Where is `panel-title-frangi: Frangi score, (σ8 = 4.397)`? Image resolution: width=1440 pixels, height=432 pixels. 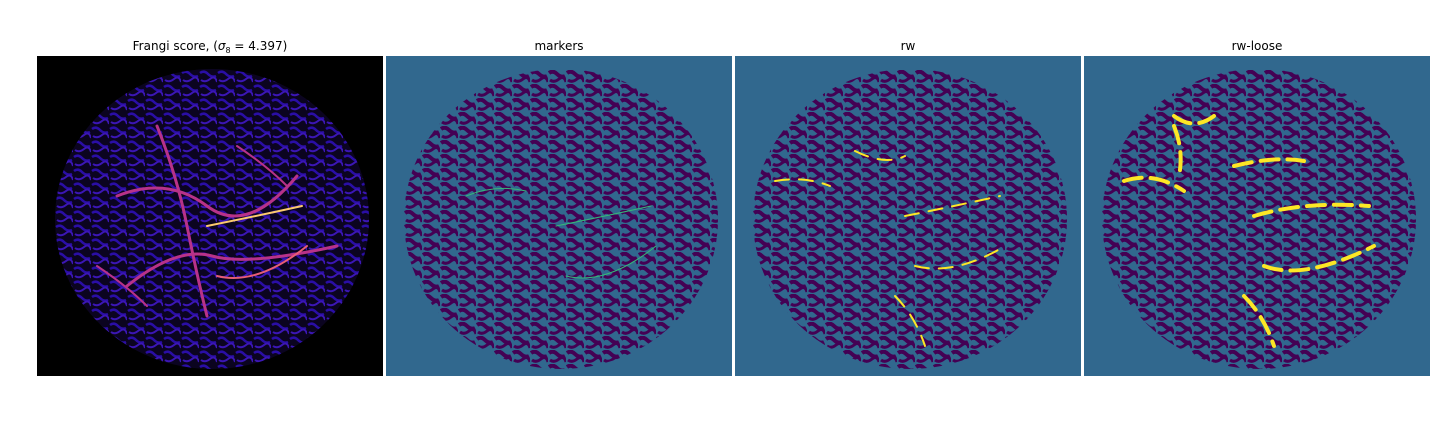
panel-title-frangi: Frangi score, (σ8 = 4.397) is located at coordinates (210, 47).